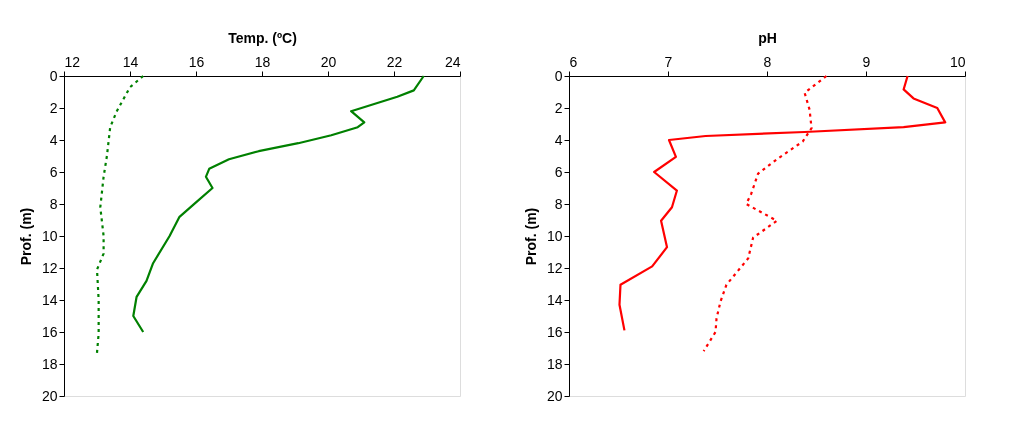 The width and height of the screenshot is (1021, 439). What do you see at coordinates (957, 61) in the screenshot?
I see `x-tick-label: 10` at bounding box center [957, 61].